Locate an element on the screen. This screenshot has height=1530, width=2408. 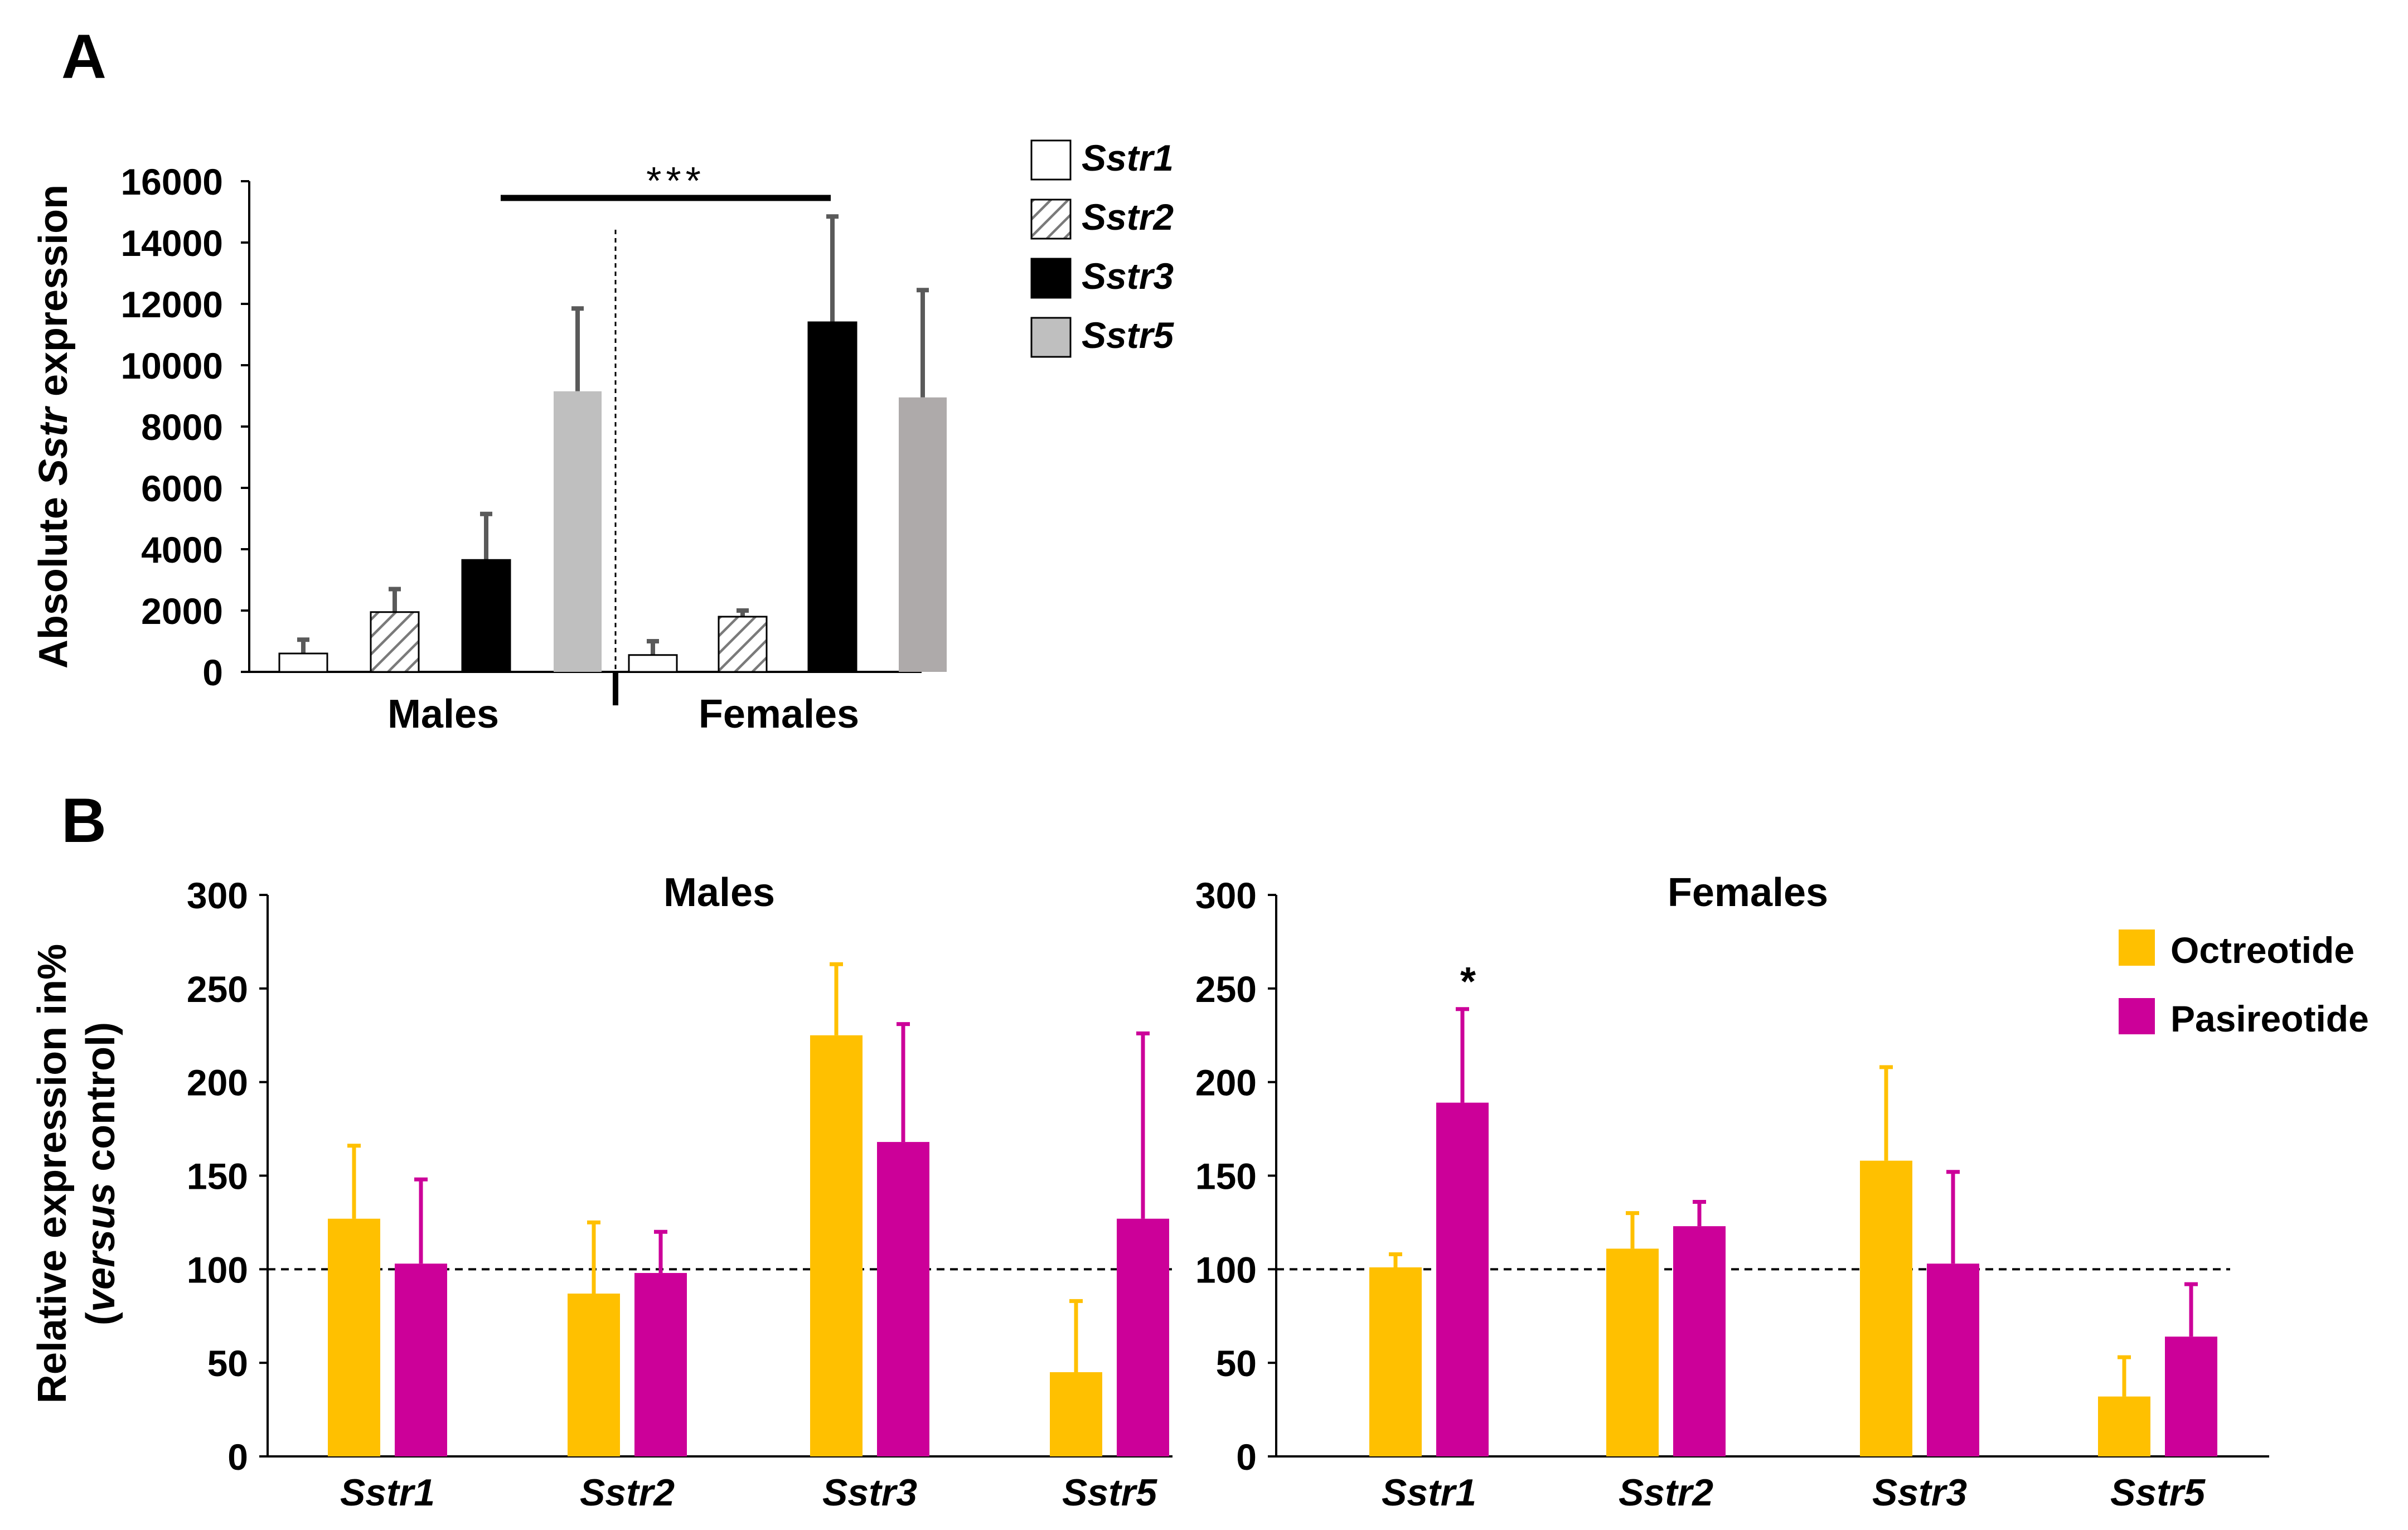
chart-b-females-x-tick-label: Sstr2 is located at coordinates (1666, 1492).